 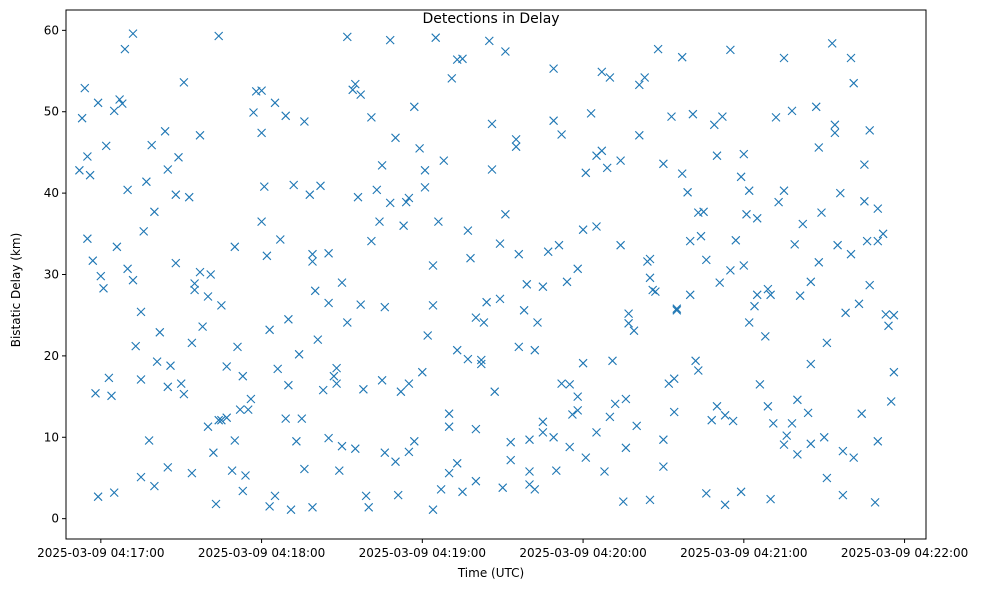 What do you see at coordinates (100, 553) in the screenshot?
I see `x-tick-label: 2025-03-09 04:17:00` at bounding box center [100, 553].